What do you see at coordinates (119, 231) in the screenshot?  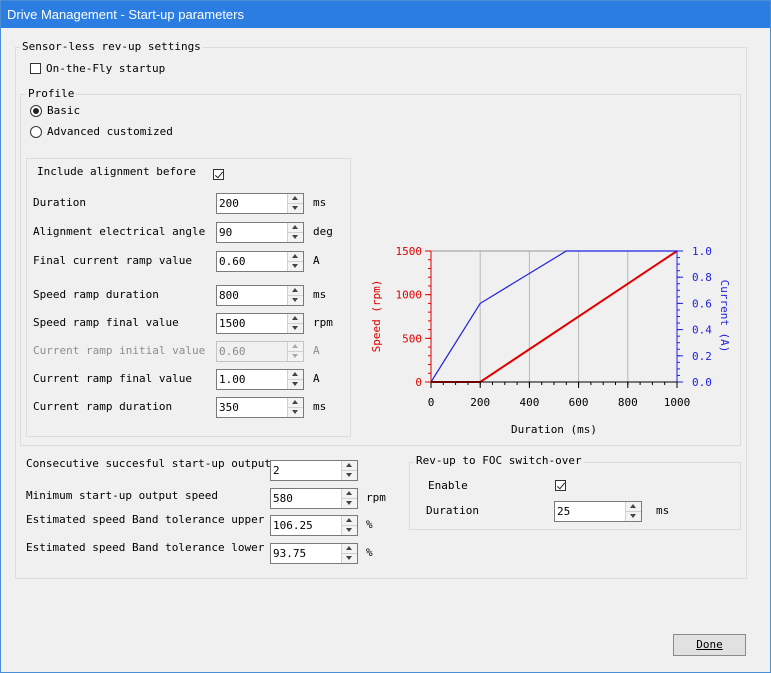 I see `alignment-angle-label: Alignment electrical angle` at bounding box center [119, 231].